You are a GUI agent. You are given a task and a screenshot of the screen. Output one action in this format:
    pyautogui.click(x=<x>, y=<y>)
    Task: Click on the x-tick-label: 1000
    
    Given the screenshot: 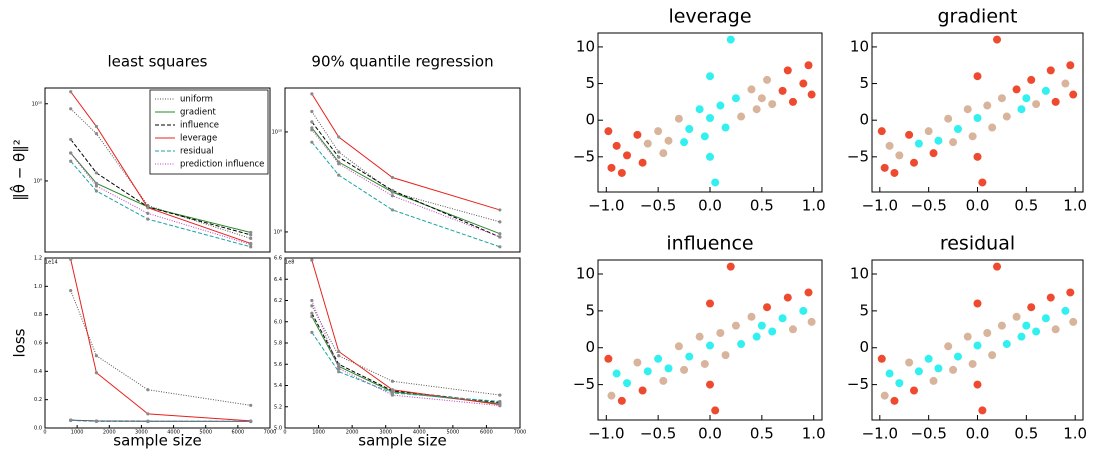 What is the action you would take?
    pyautogui.click(x=318, y=433)
    